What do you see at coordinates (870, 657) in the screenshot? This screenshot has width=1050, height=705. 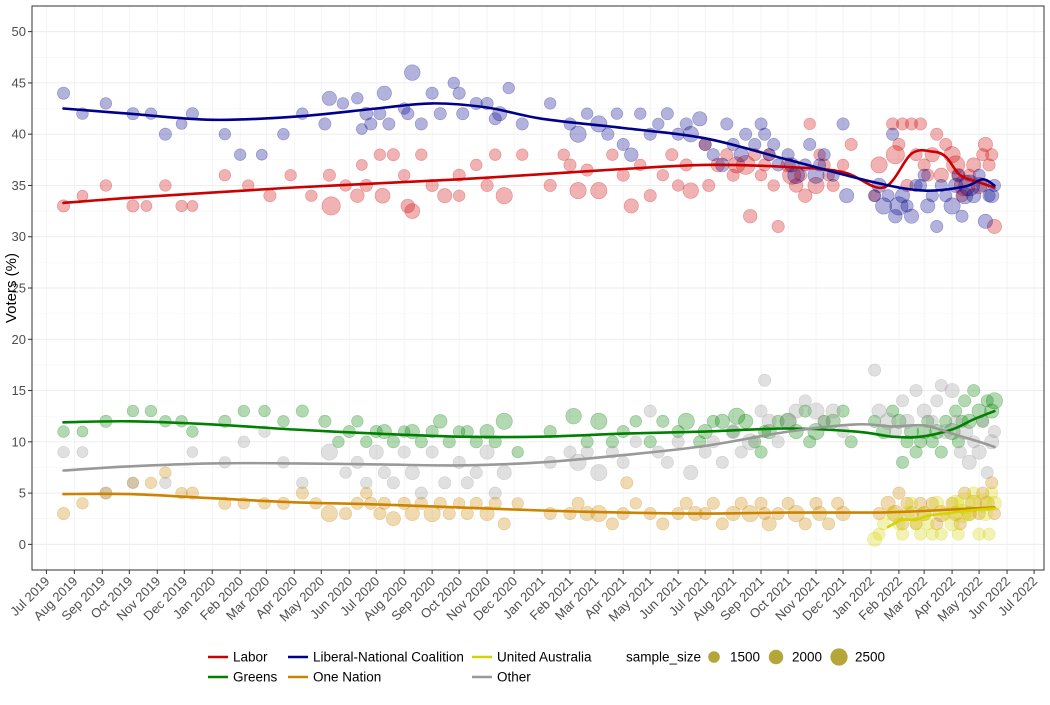 I see `size-legend-label: 2500` at bounding box center [870, 657].